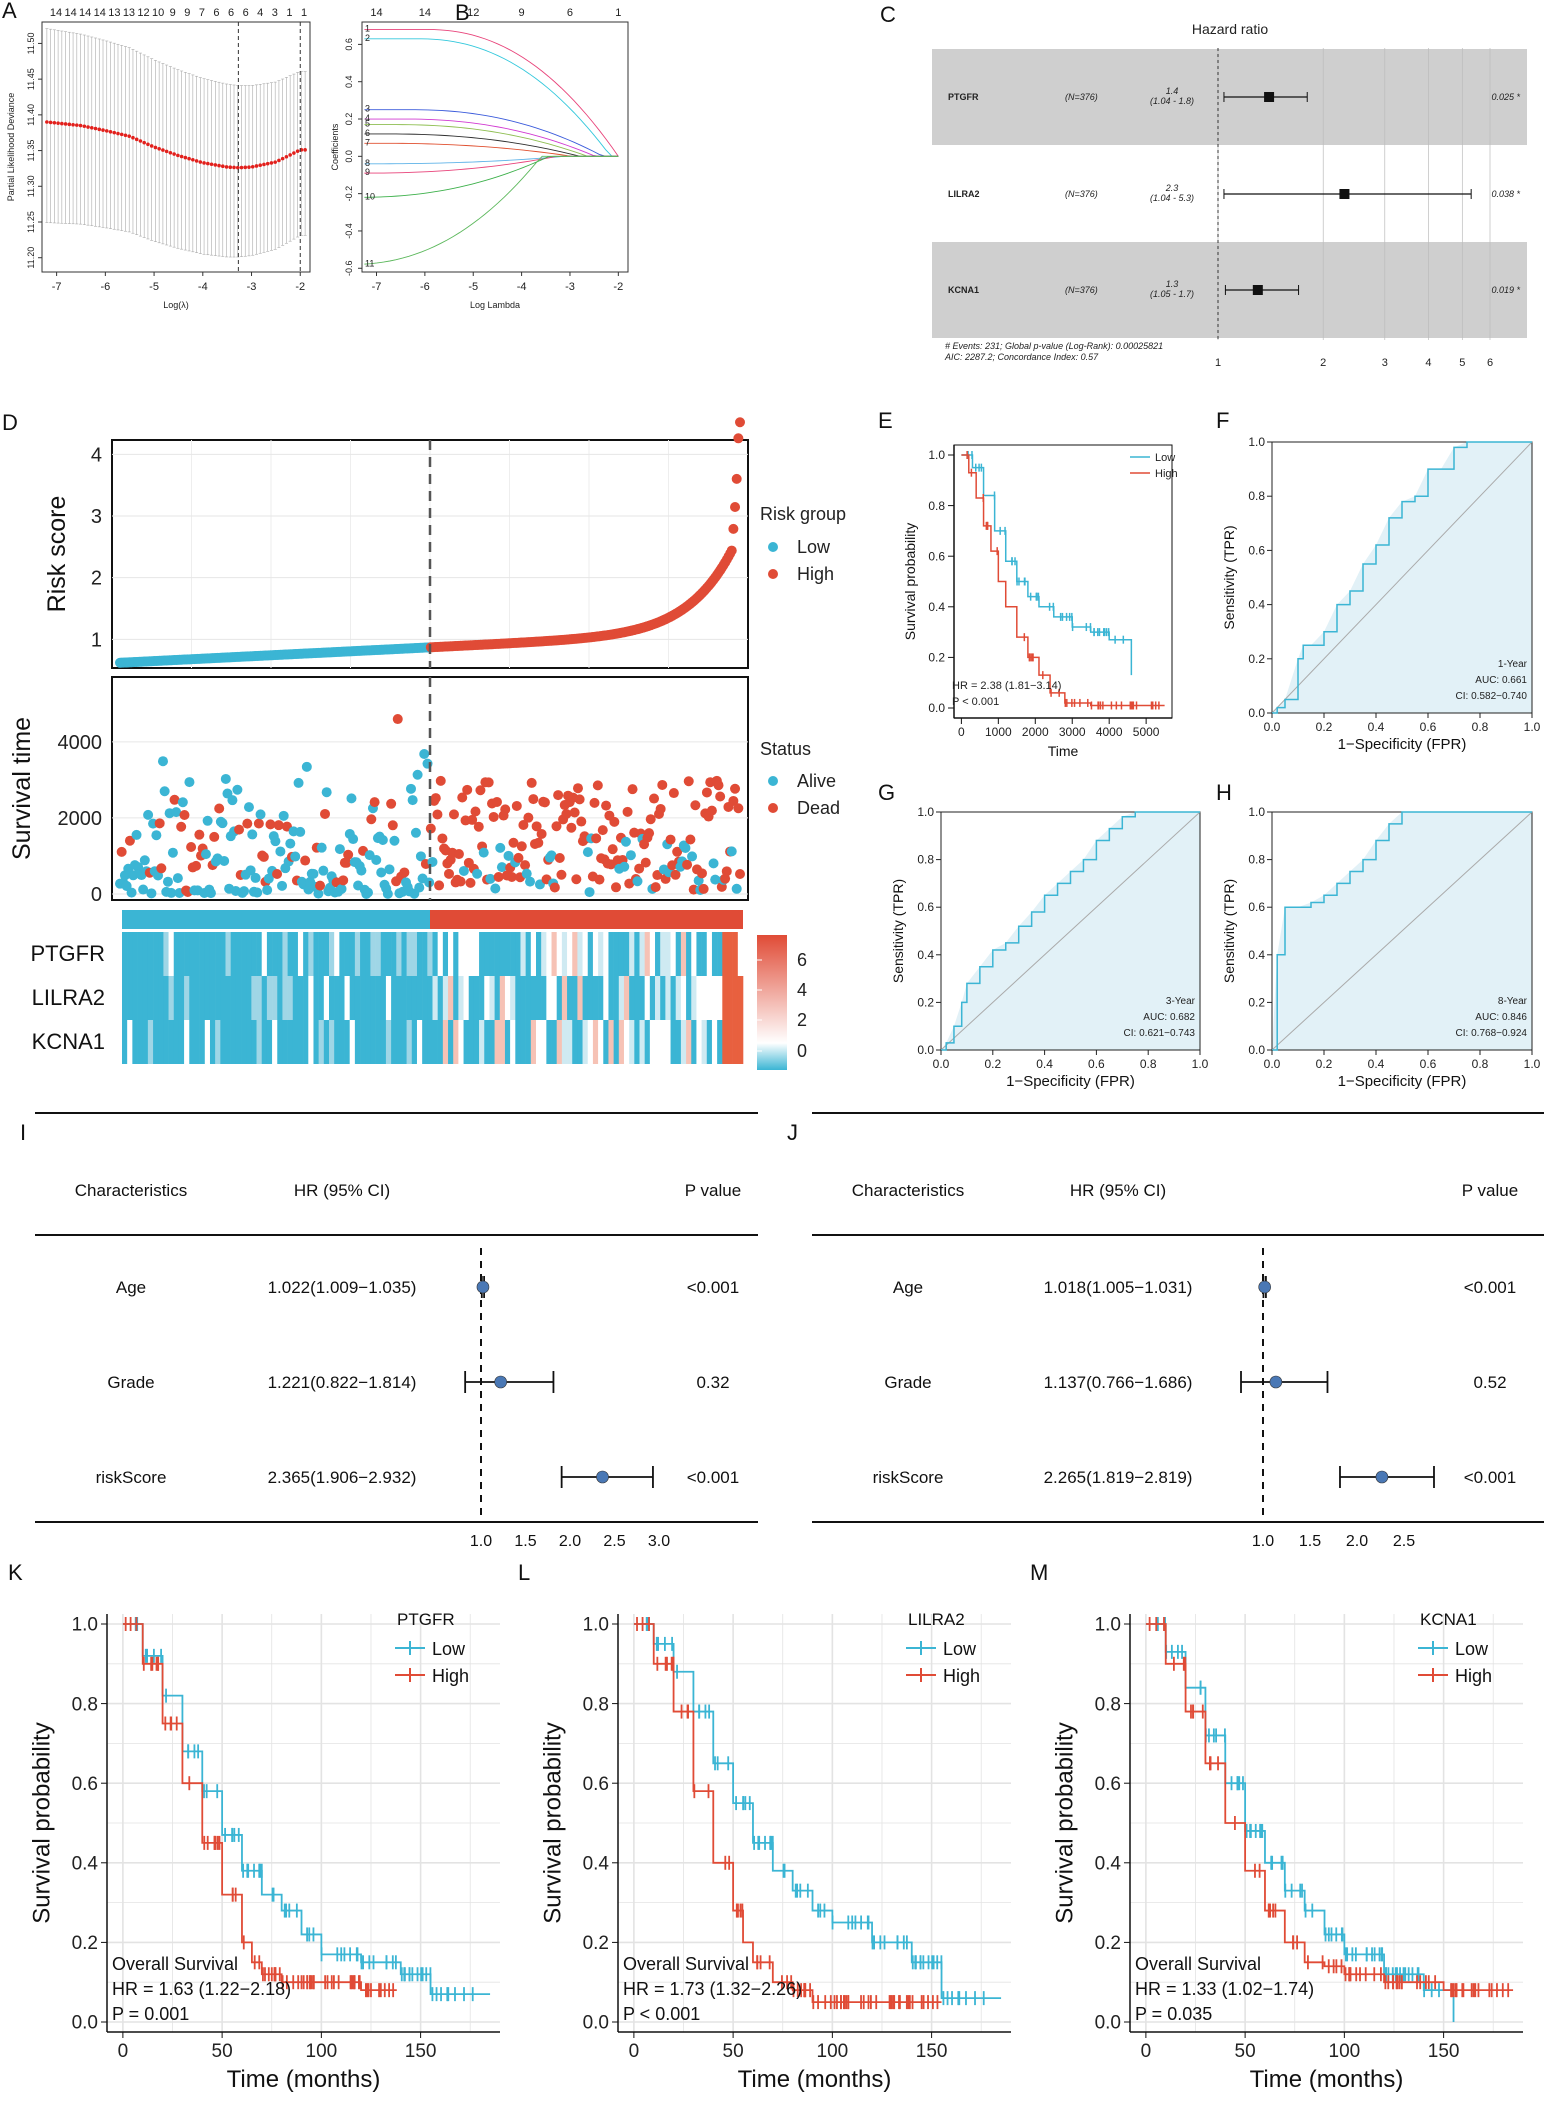 Image resolution: width=1544 pixels, height=2115 pixels. Describe the element at coordinates (369, 264) in the screenshot. I see `coef-label: 11` at that location.